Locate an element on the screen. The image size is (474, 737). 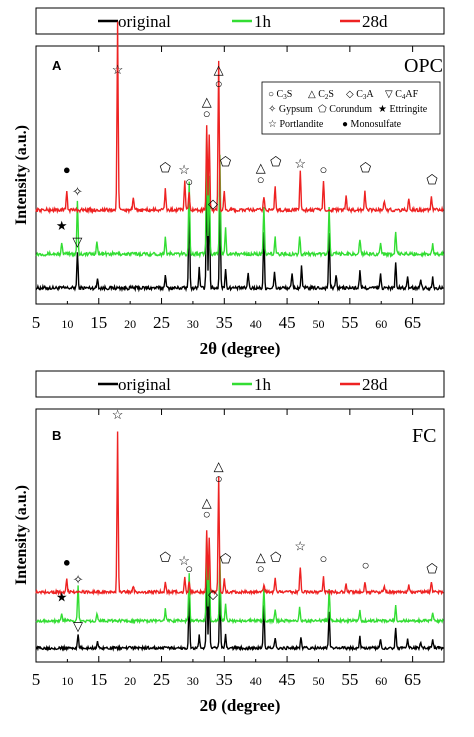
series-line-1h is located at coordinates (240, 579).